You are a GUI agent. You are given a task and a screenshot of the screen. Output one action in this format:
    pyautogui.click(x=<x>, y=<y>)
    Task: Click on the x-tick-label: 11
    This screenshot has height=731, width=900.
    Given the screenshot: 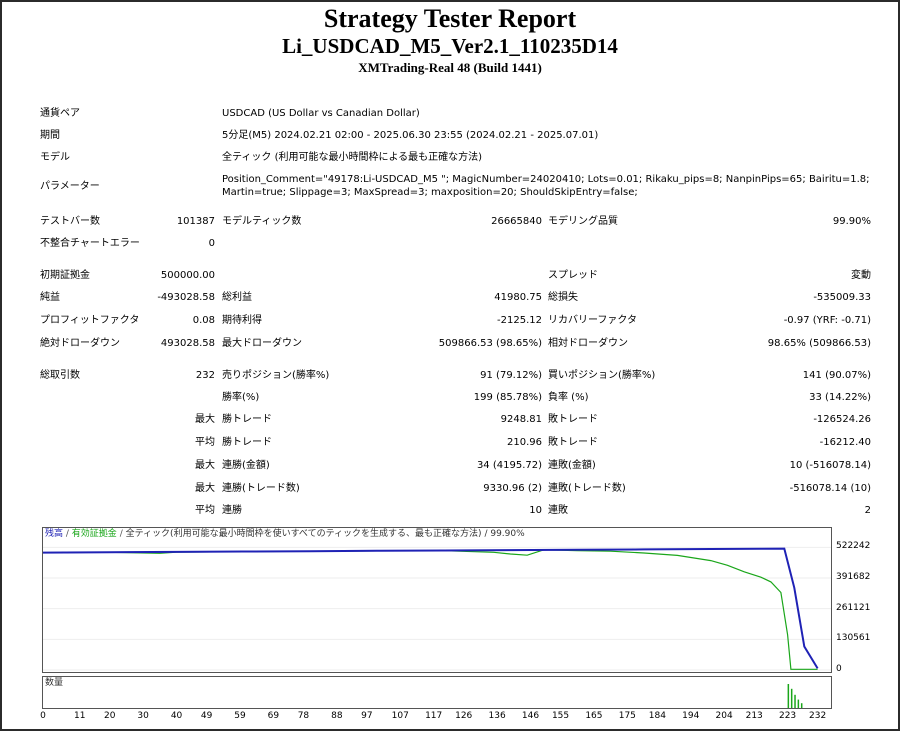 What is the action you would take?
    pyautogui.click(x=79, y=716)
    